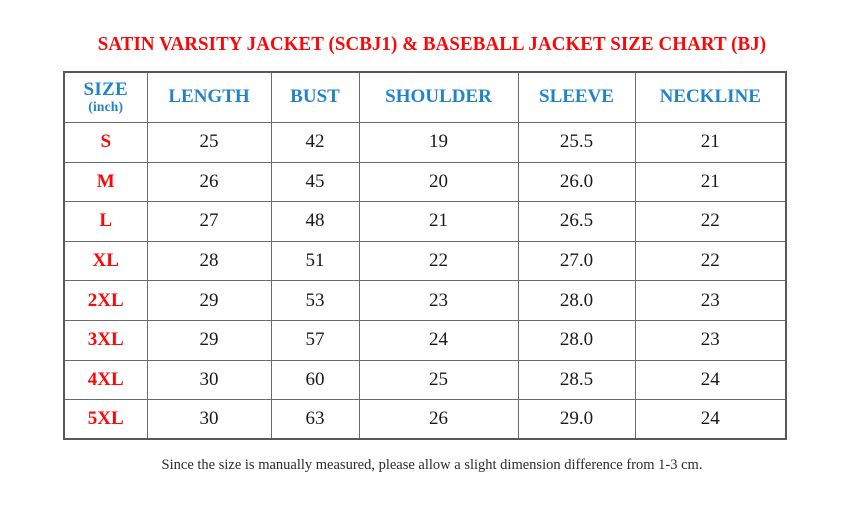  What do you see at coordinates (209, 221) in the screenshot?
I see `cell-length: 27` at bounding box center [209, 221].